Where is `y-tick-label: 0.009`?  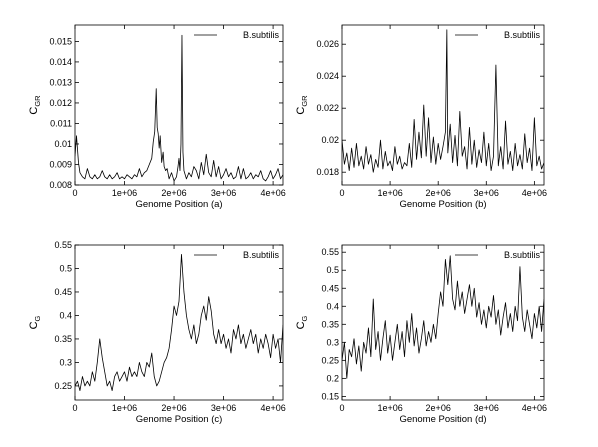 y-tick-label: 0.009 is located at coordinates (60, 164).